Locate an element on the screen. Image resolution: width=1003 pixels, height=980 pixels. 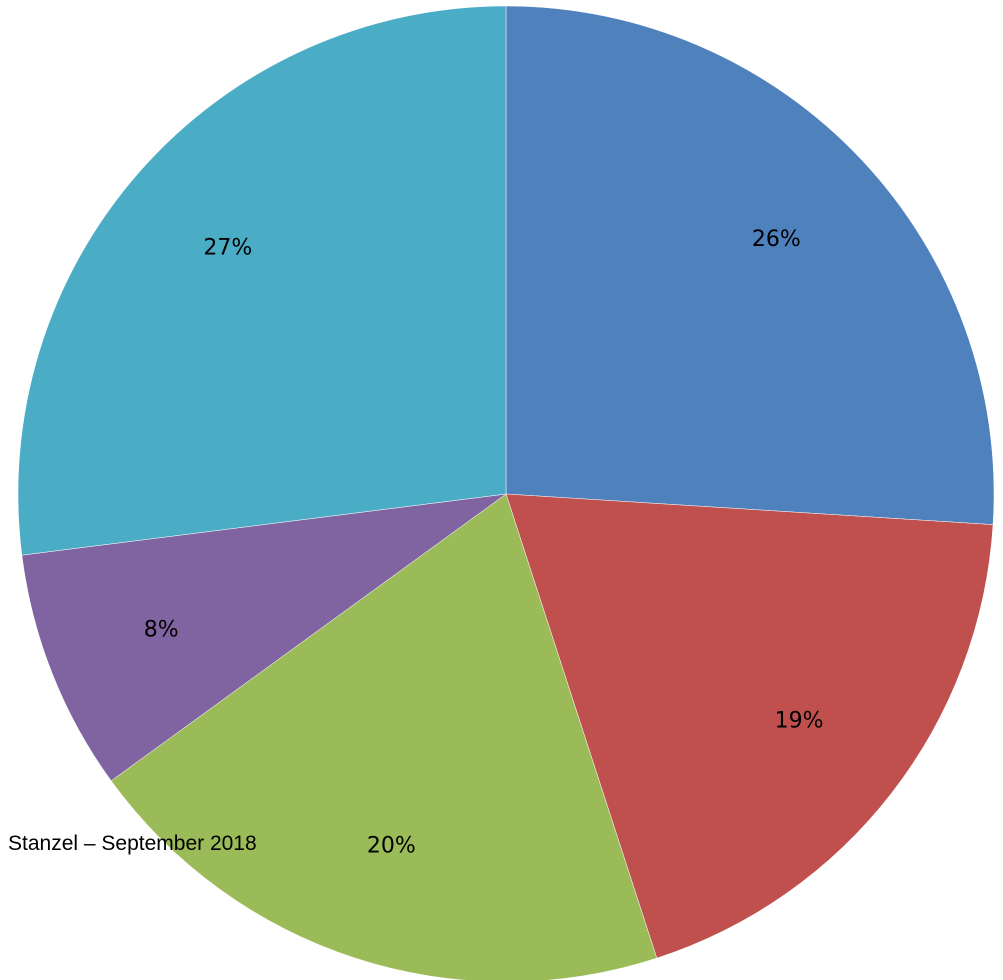
slice-label-3: 20% is located at coordinates (391, 846).